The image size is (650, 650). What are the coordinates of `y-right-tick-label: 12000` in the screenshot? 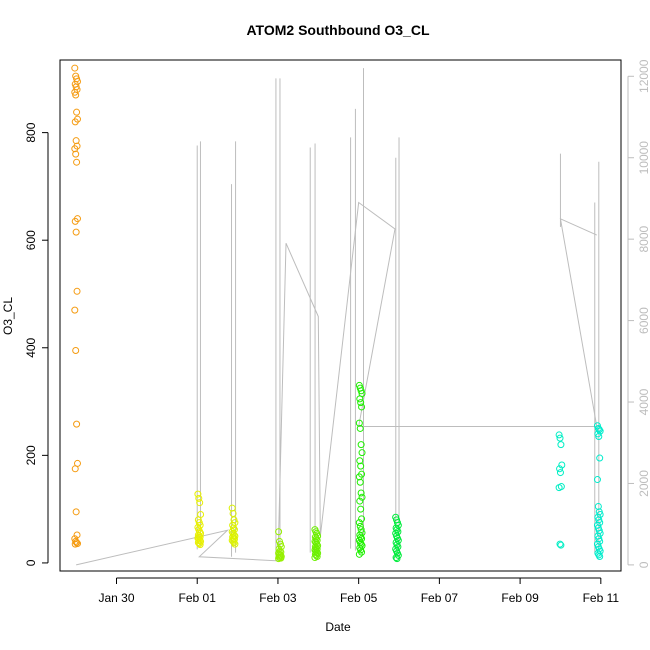 It's located at (643, 76).